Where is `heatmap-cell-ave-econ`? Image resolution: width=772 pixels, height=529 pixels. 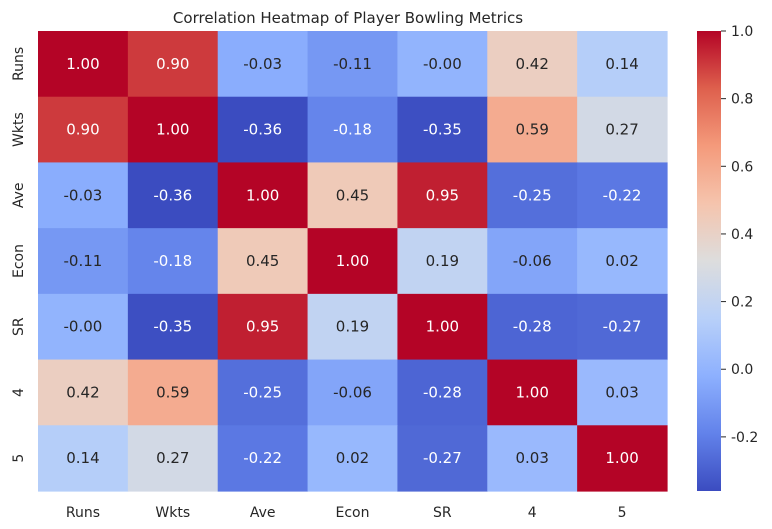 heatmap-cell-ave-econ is located at coordinates (353, 195).